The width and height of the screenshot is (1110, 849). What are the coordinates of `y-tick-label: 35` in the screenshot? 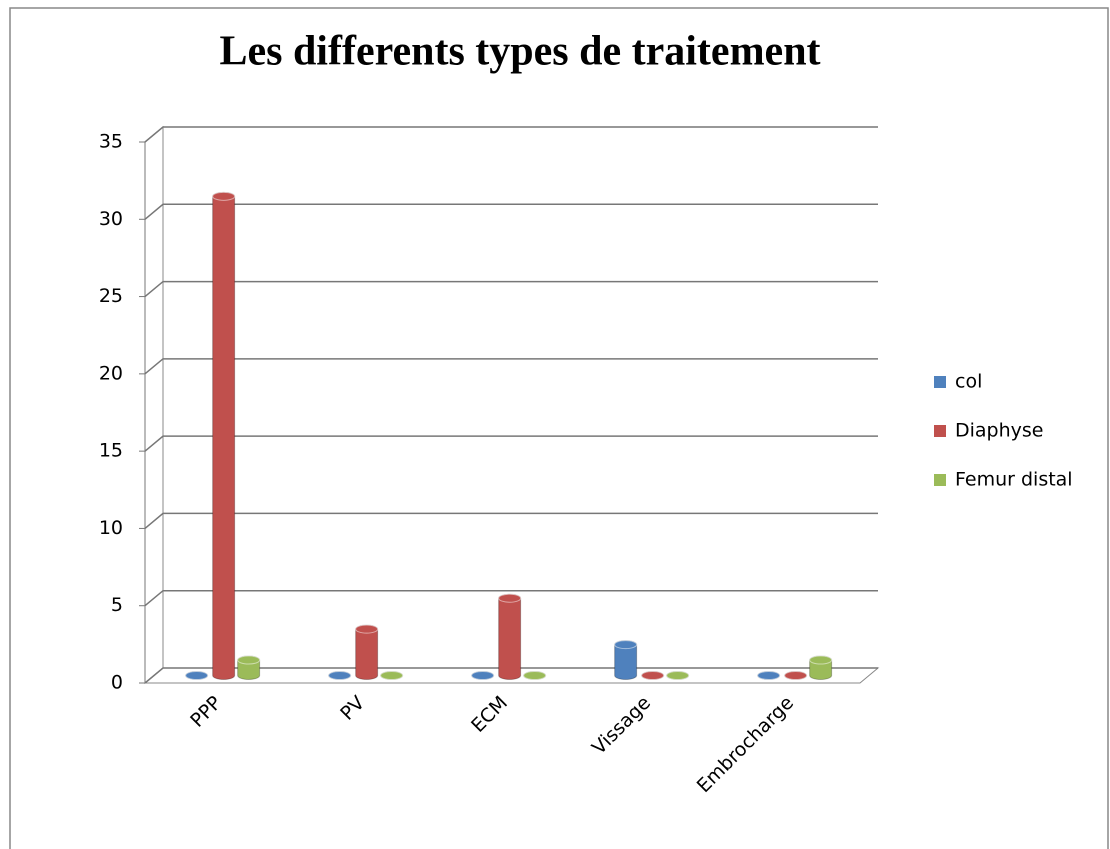 It's located at (111, 142).